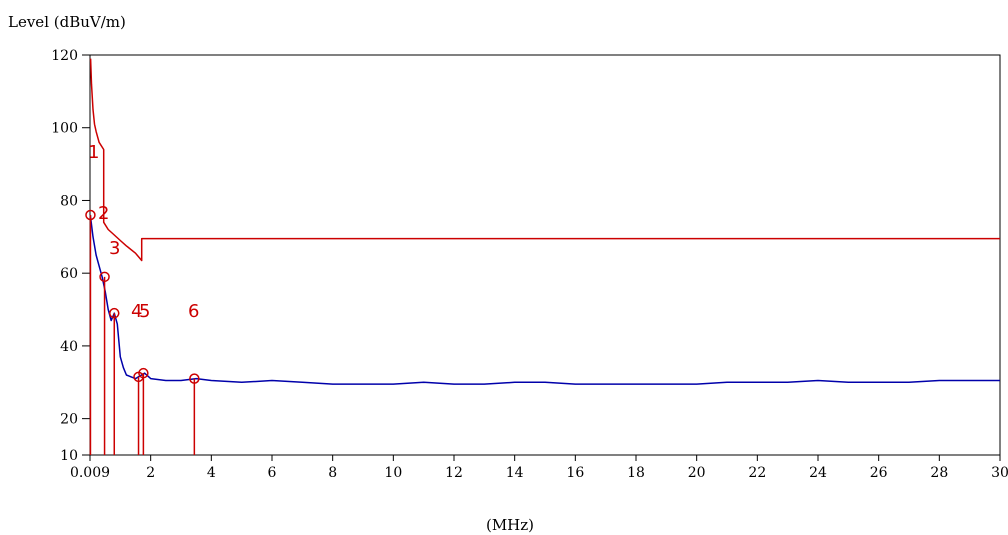  I want to click on marker-label-5: 5, so click(144, 311).